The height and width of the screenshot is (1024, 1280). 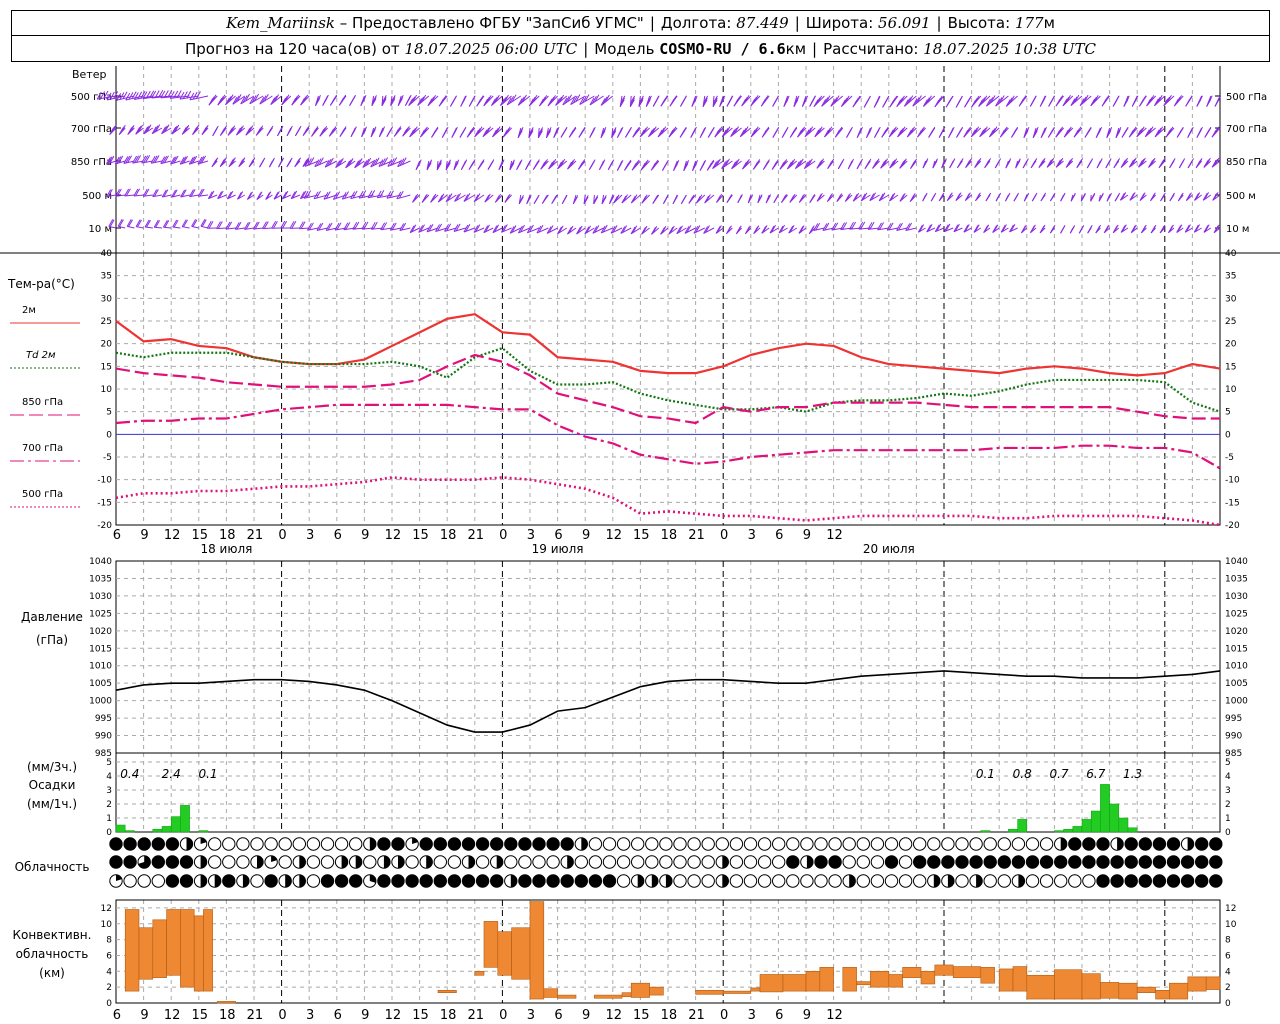 What do you see at coordinates (1029, 23) in the screenshot?
I see `altitude-value: 177` at bounding box center [1029, 23].